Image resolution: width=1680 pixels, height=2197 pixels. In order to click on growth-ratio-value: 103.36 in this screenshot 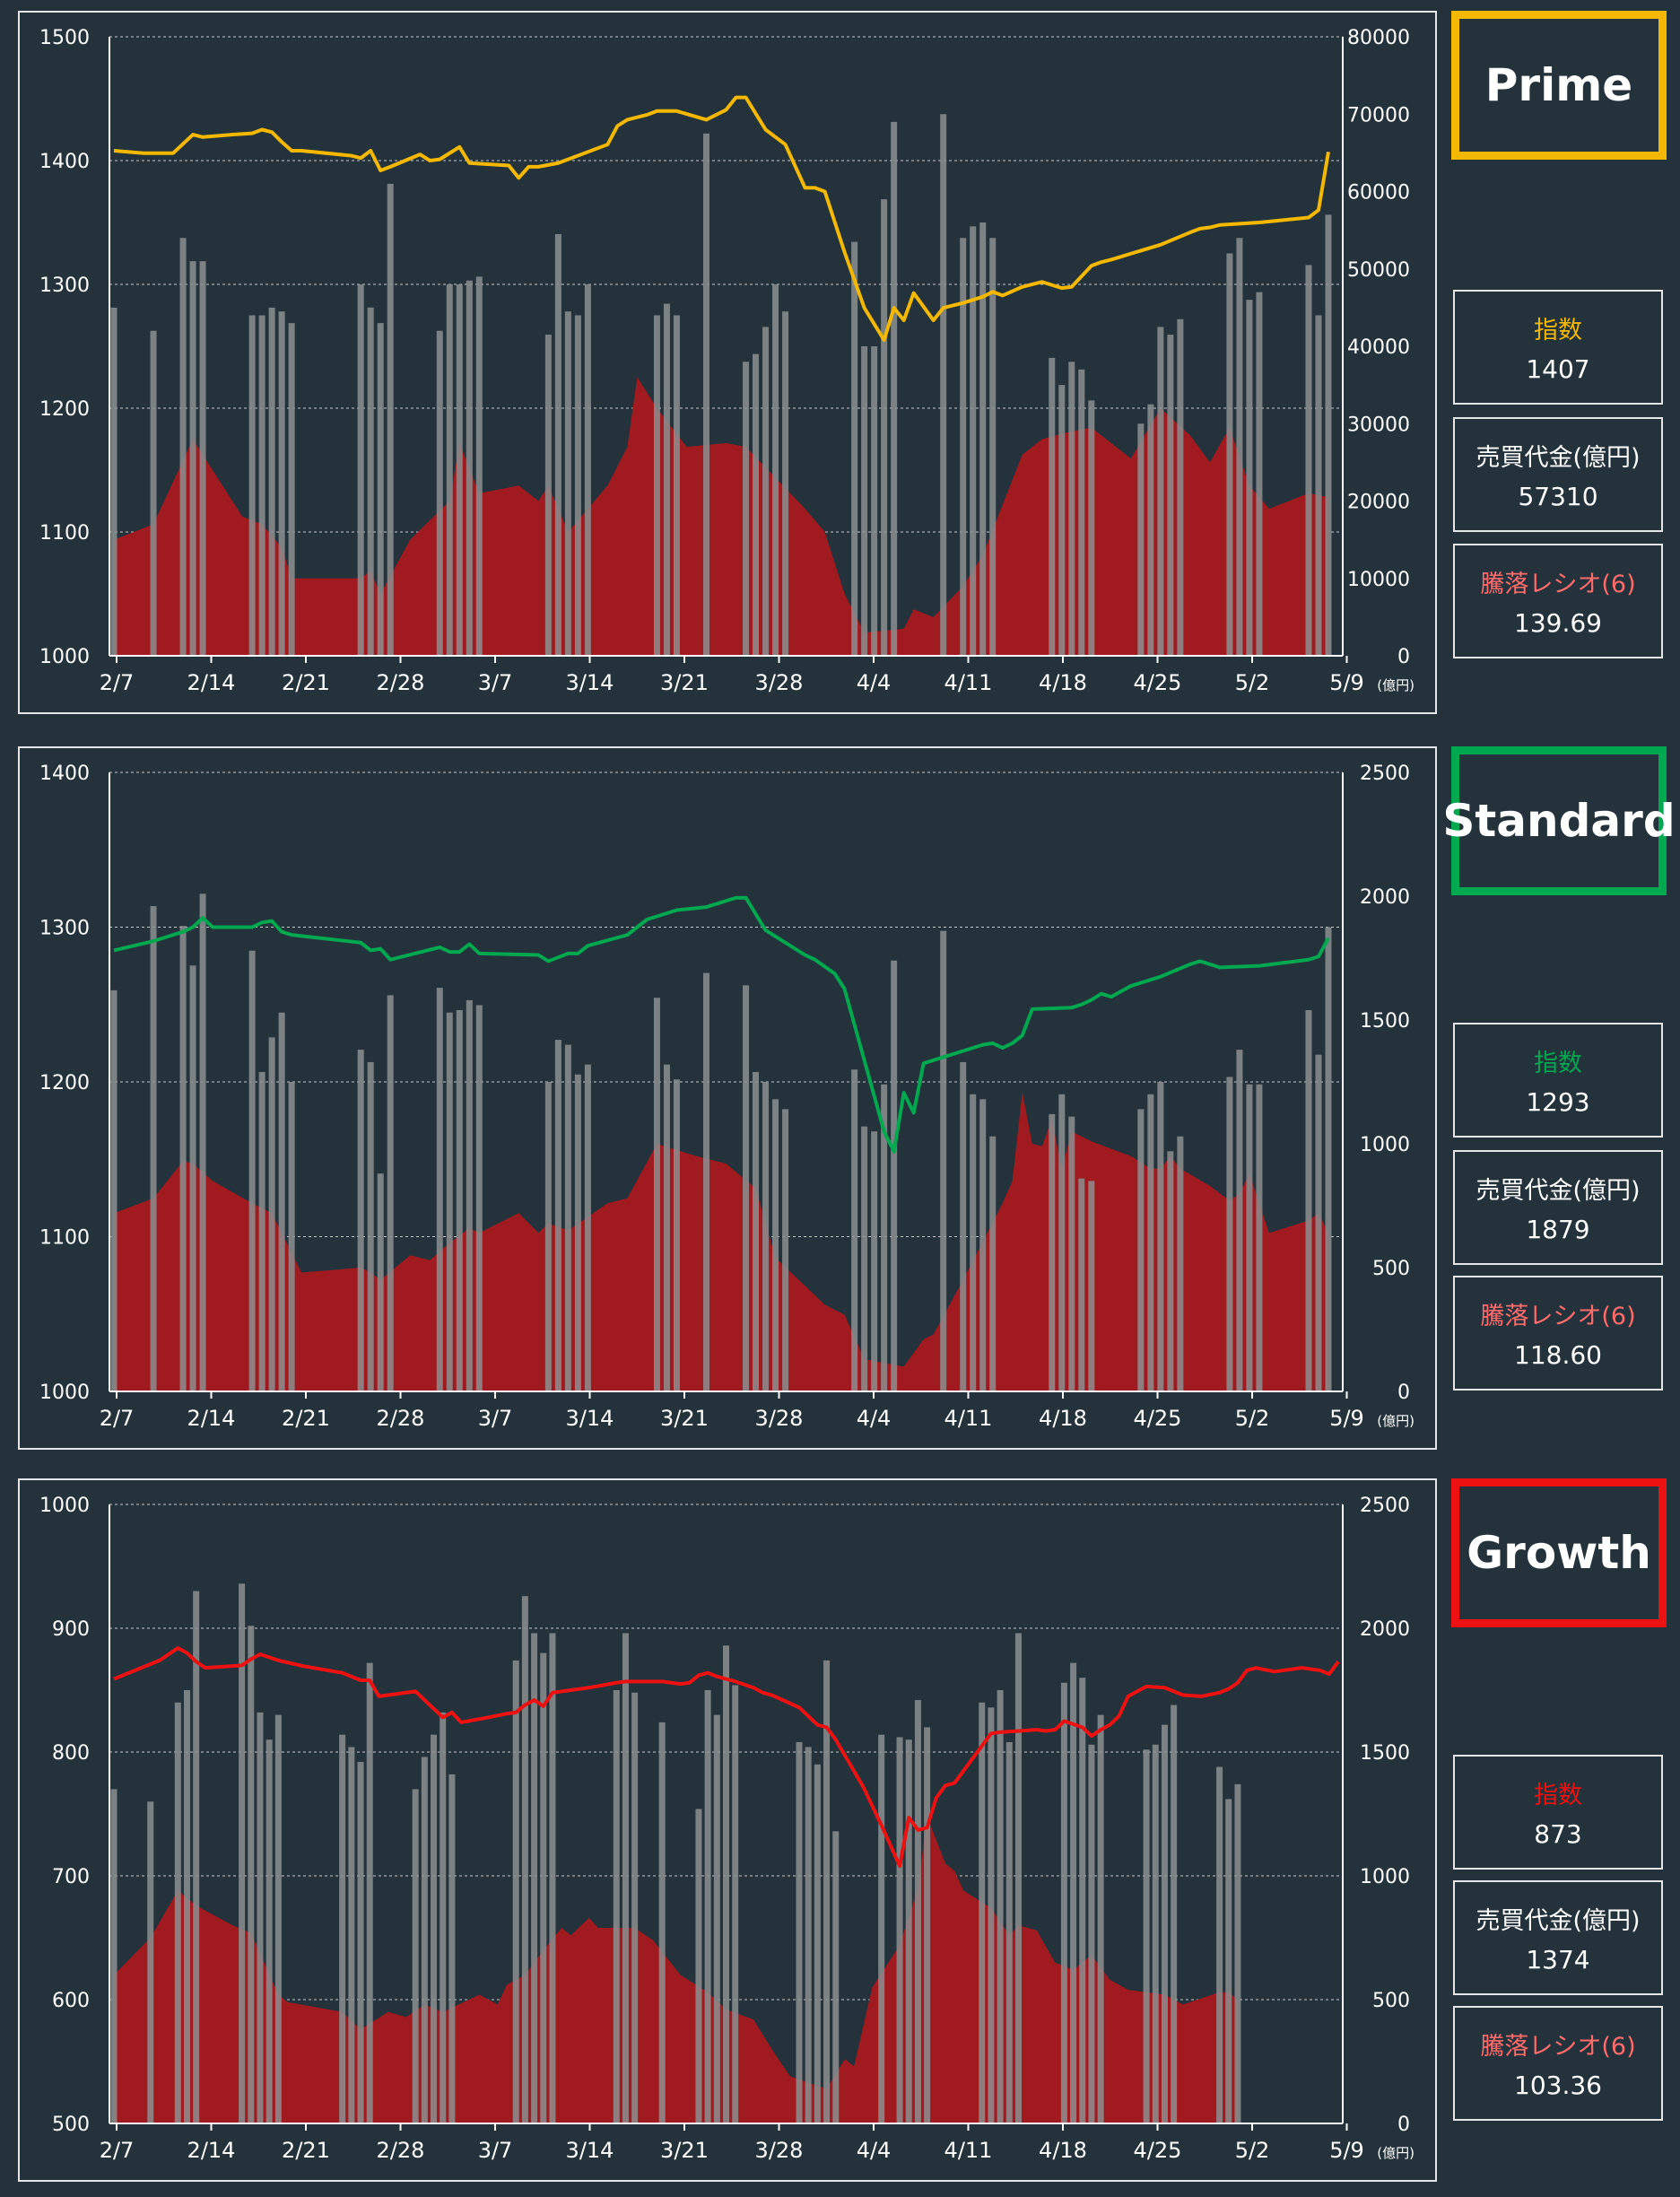, I will do `click(1558, 2085)`.